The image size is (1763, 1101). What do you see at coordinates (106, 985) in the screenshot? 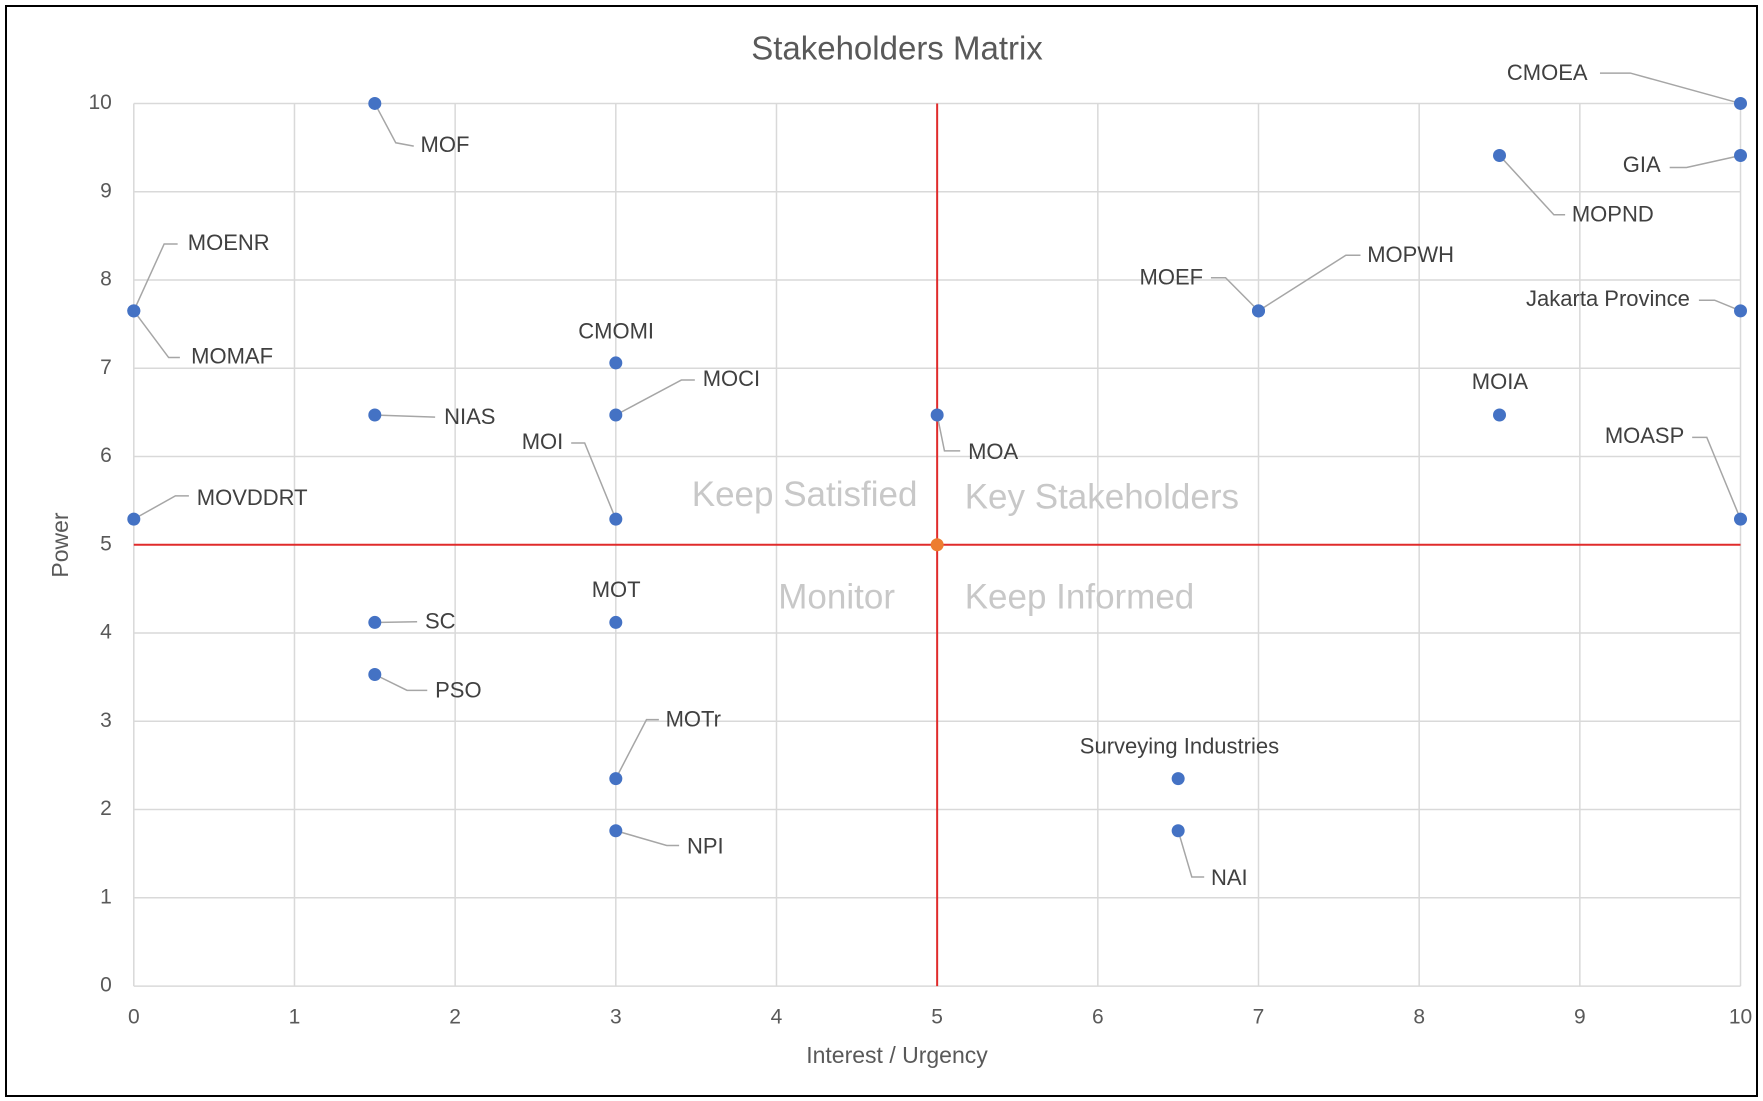
I see `y-tick-label: 0` at bounding box center [106, 985].